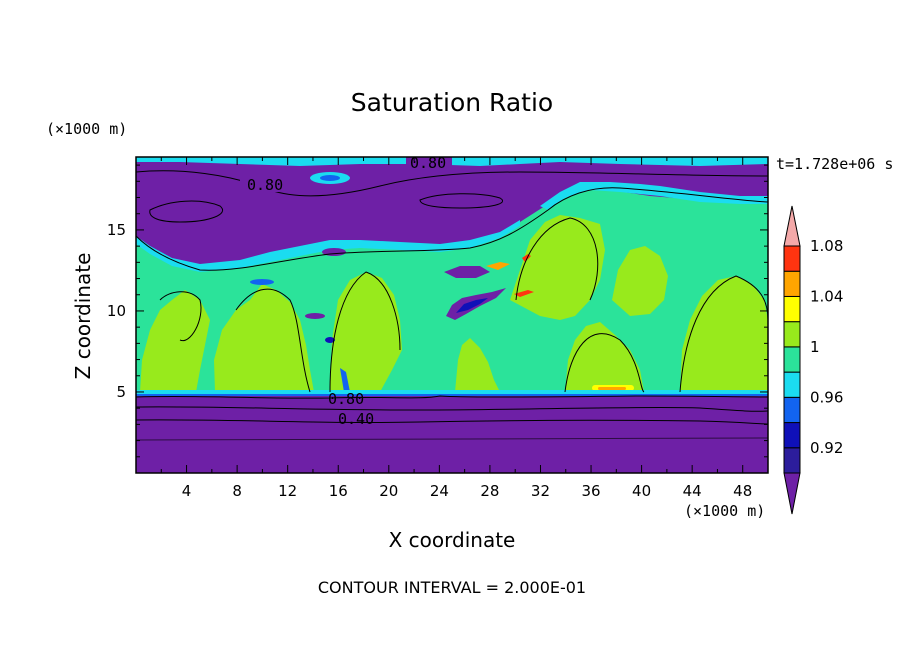 This screenshot has height=654, width=904. Describe the element at coordinates (540, 491) in the screenshot. I see `x-tick-label: 32` at that location.